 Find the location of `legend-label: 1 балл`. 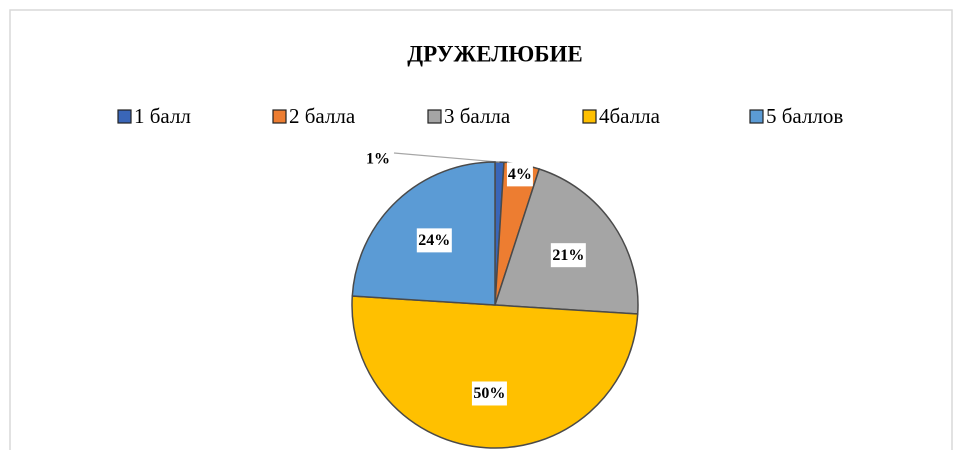

legend-label: 1 балл is located at coordinates (162, 116).